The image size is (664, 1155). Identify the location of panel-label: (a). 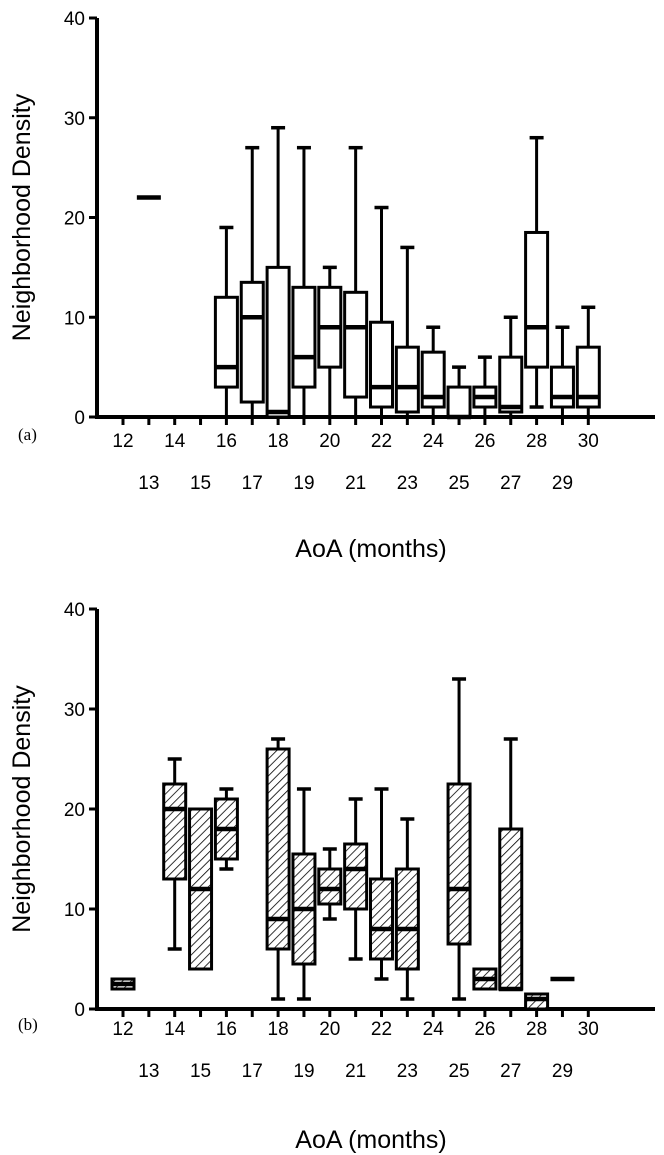
(27, 434).